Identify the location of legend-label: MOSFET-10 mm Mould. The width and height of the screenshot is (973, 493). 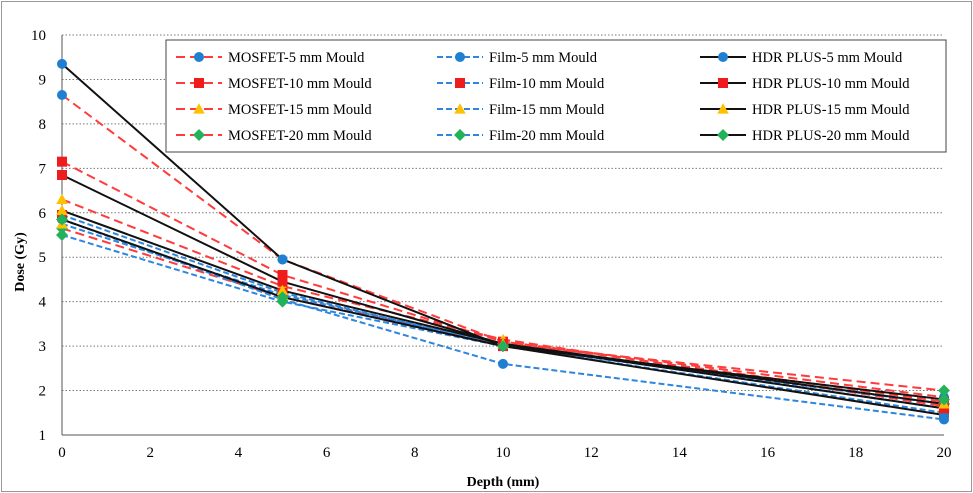
(300, 84).